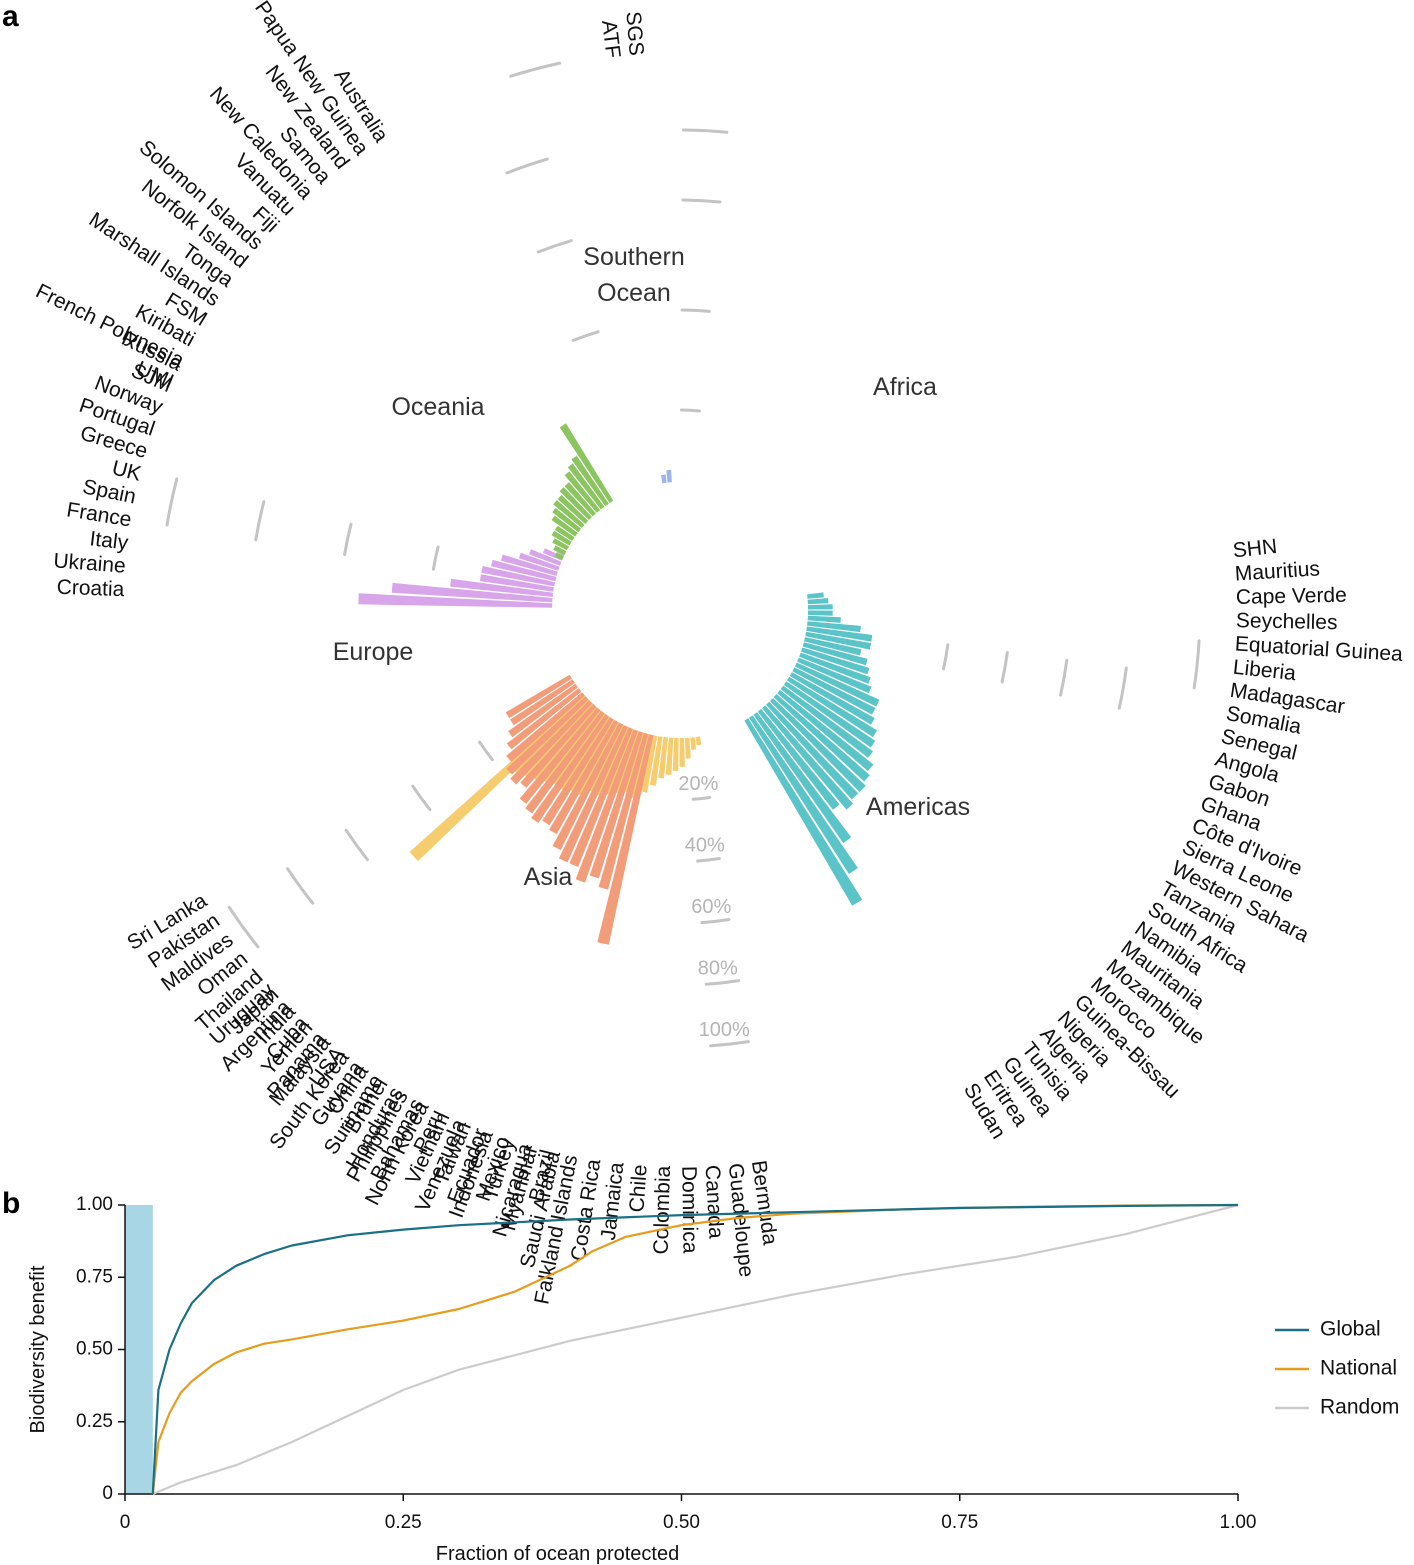 The height and width of the screenshot is (1565, 1414). What do you see at coordinates (560, 544) in the screenshot?
I see `bar-kiribati` at bounding box center [560, 544].